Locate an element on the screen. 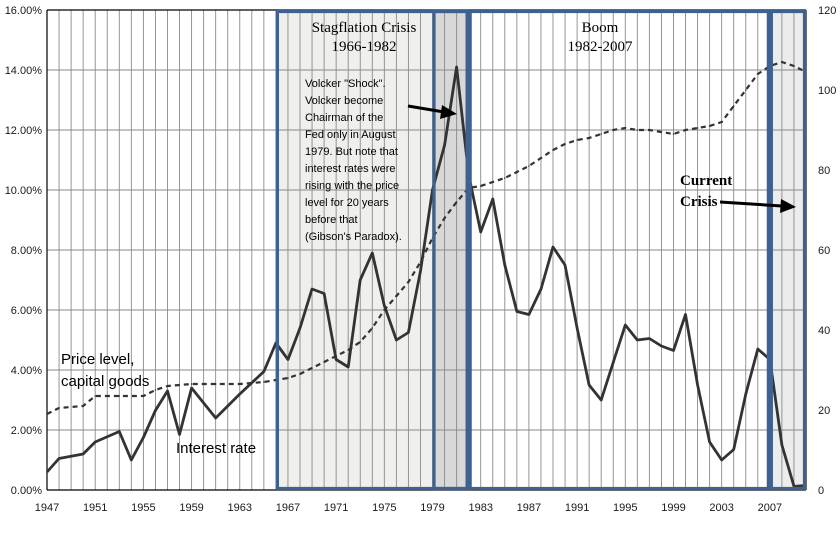 This screenshot has width=840, height=534. volcker-note-line: interest rates were is located at coordinates (350, 169).